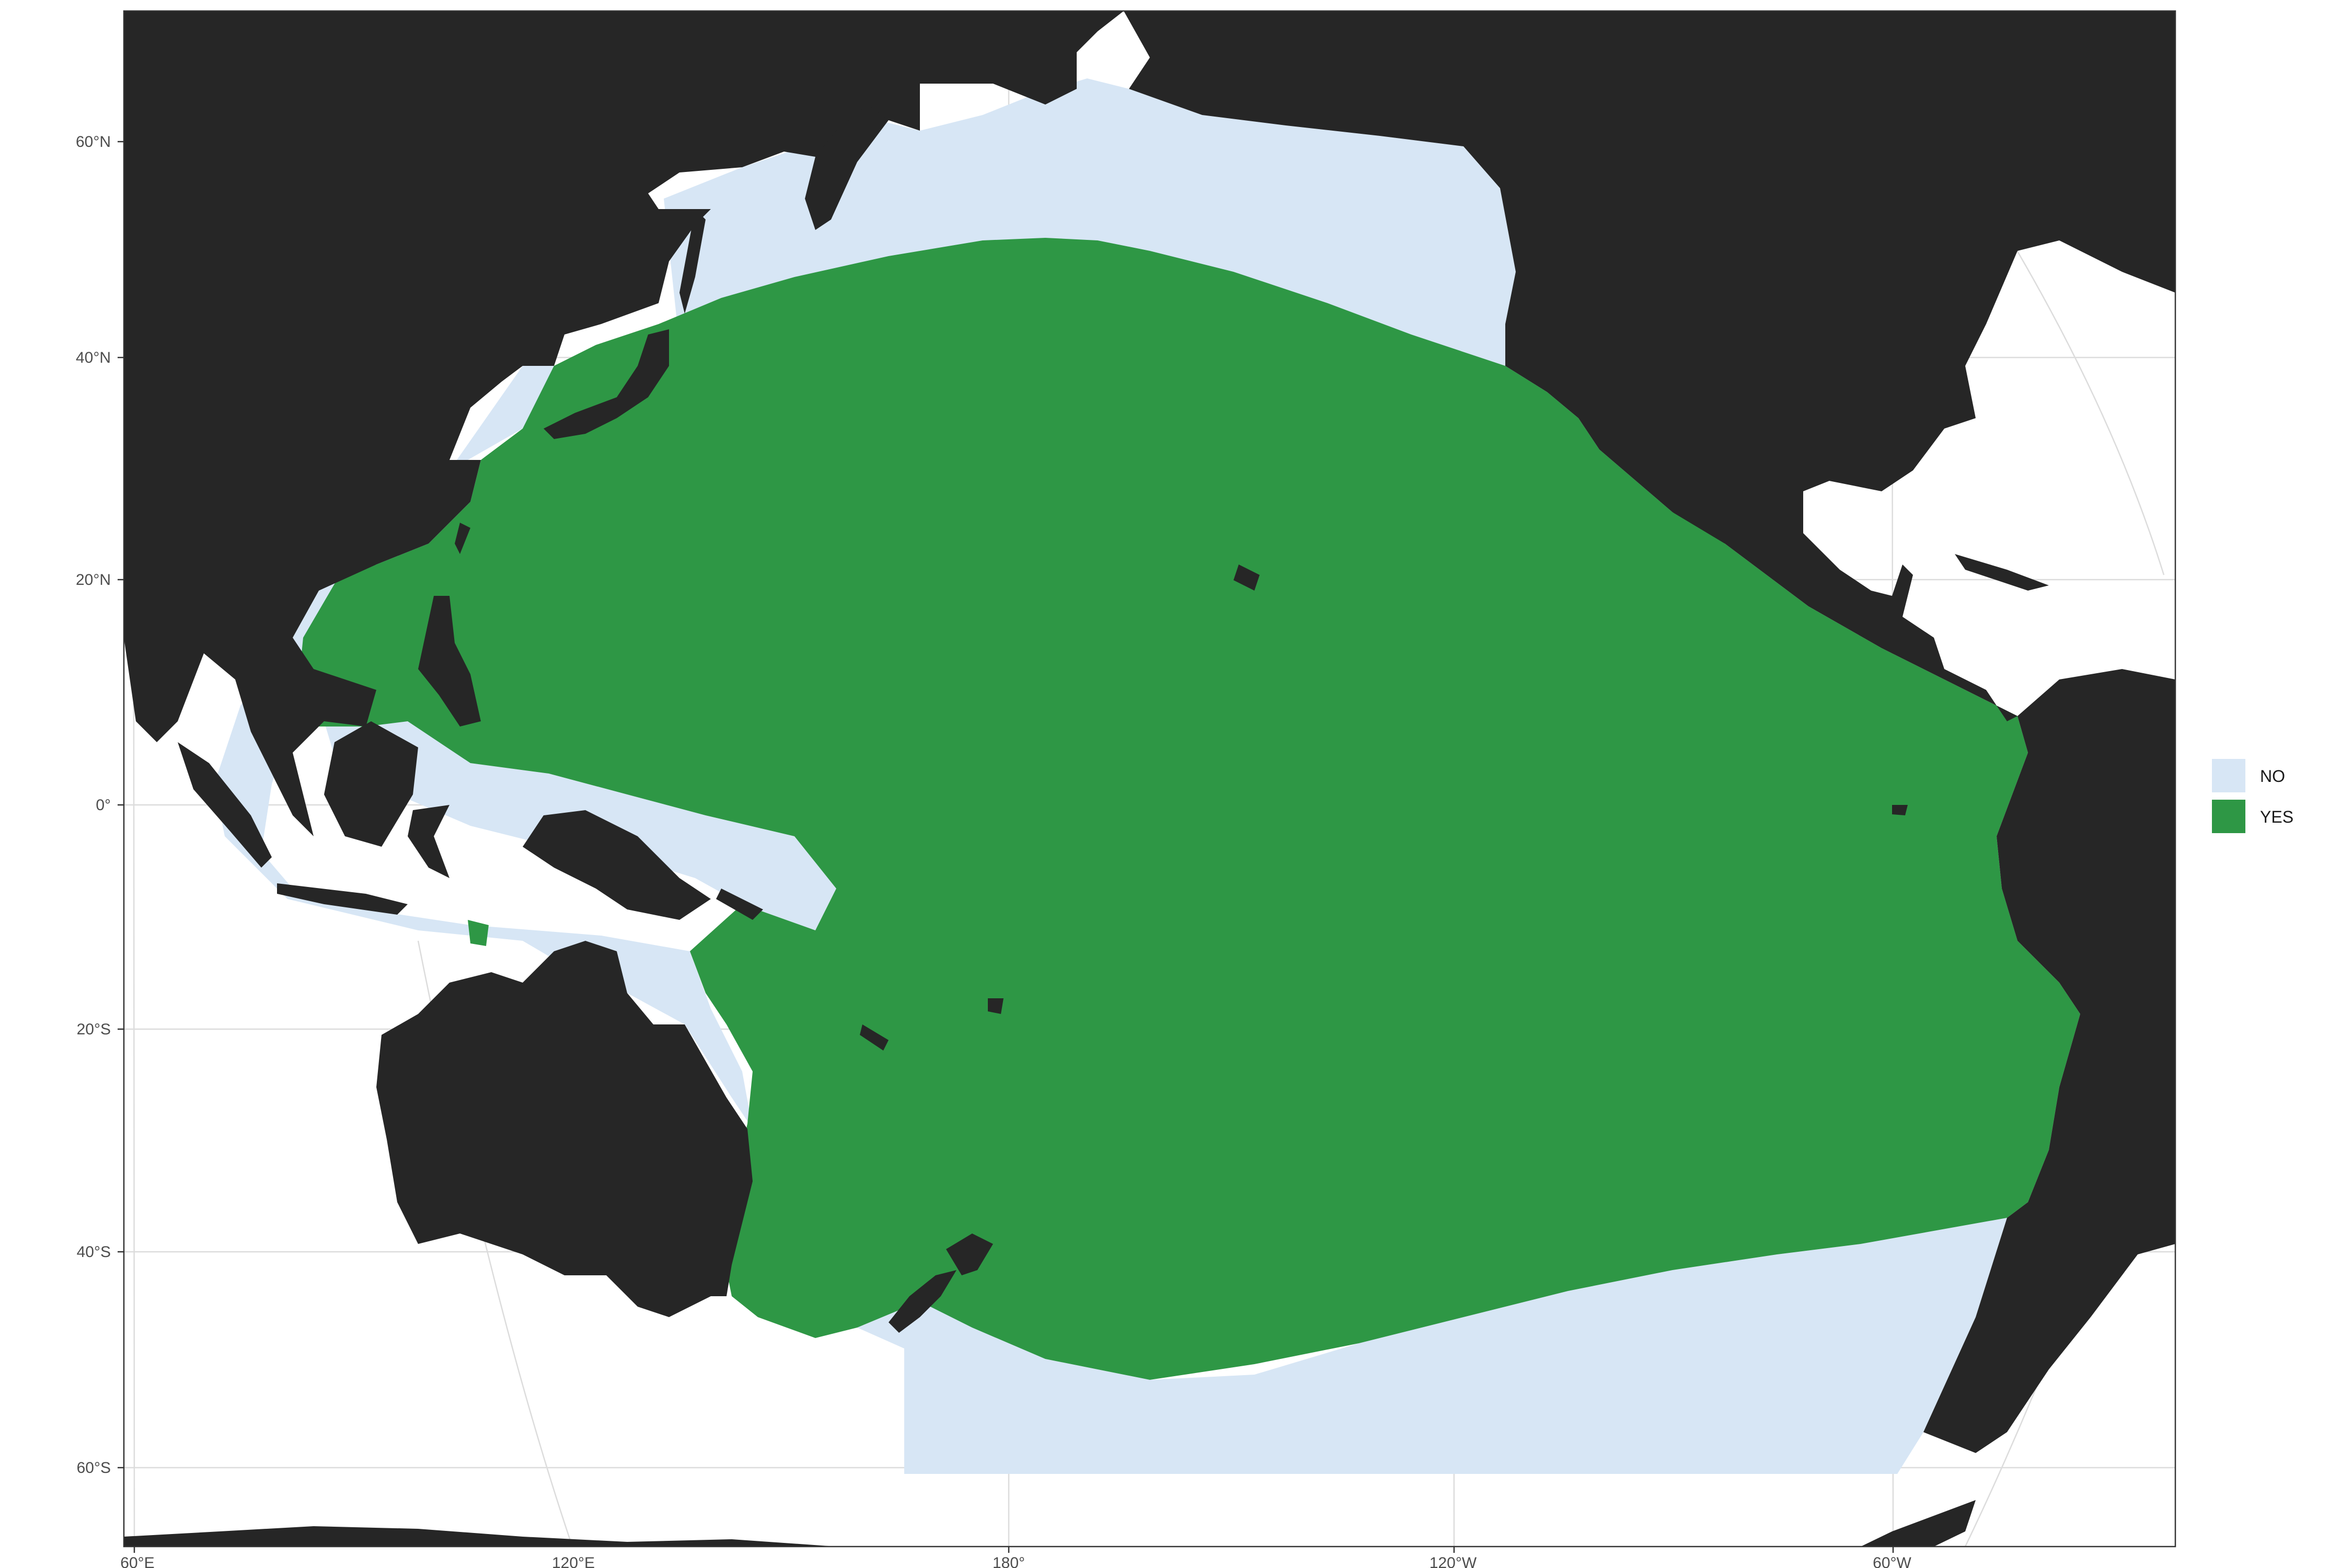  Describe the element at coordinates (1892, 1561) in the screenshot. I see `x-tick-label: 60°W` at that location.